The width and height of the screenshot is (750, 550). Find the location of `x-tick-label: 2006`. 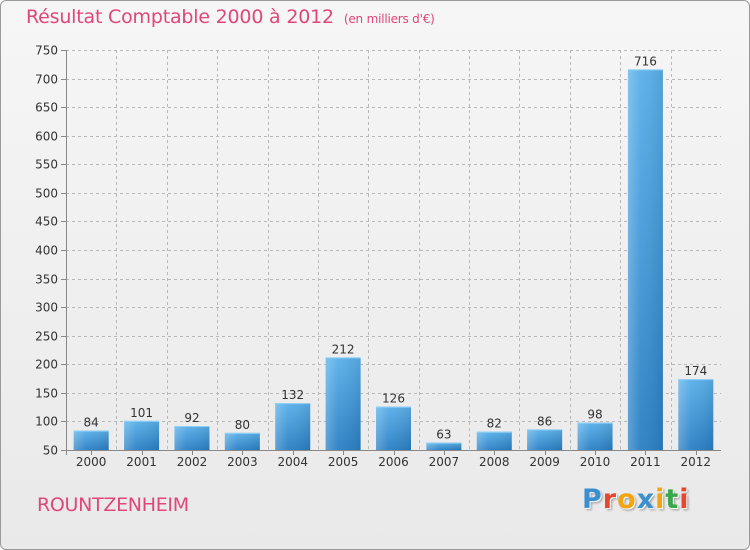

x-tick-label: 2006 is located at coordinates (393, 462).